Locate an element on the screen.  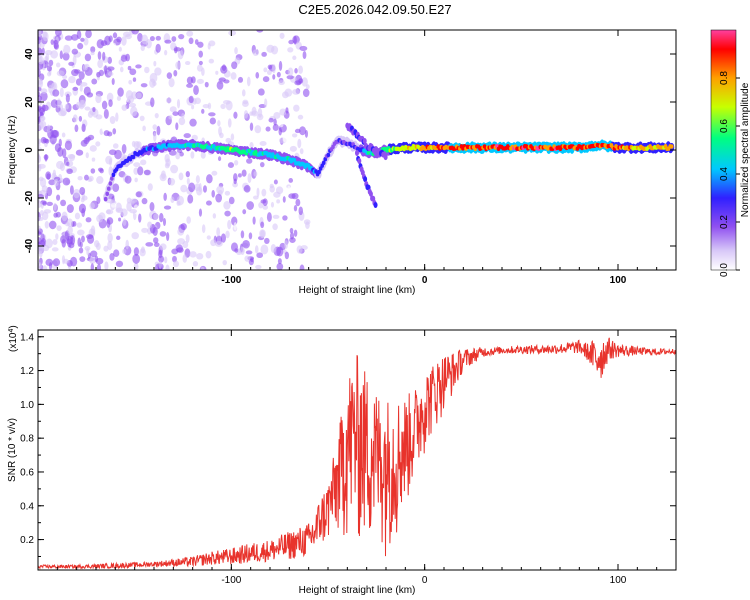
bottom-x-axis-title: Height of straight line (km) is located at coordinates (357, 590).